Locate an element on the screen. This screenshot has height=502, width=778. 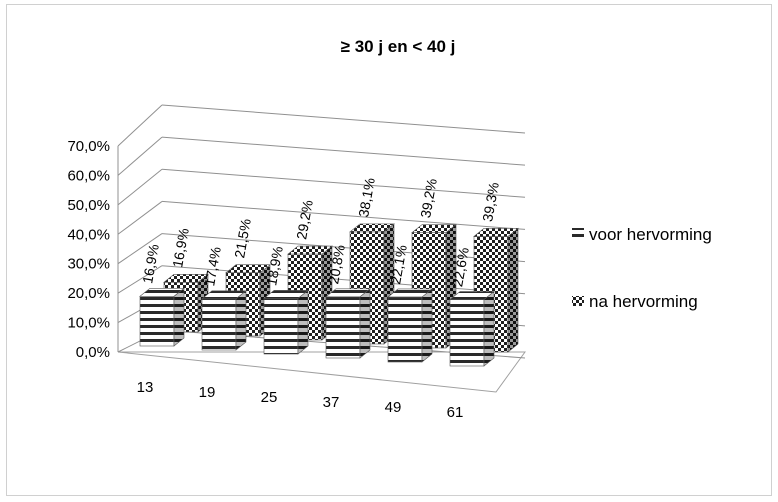
data-label-na: 39,2% is located at coordinates (428, 198).